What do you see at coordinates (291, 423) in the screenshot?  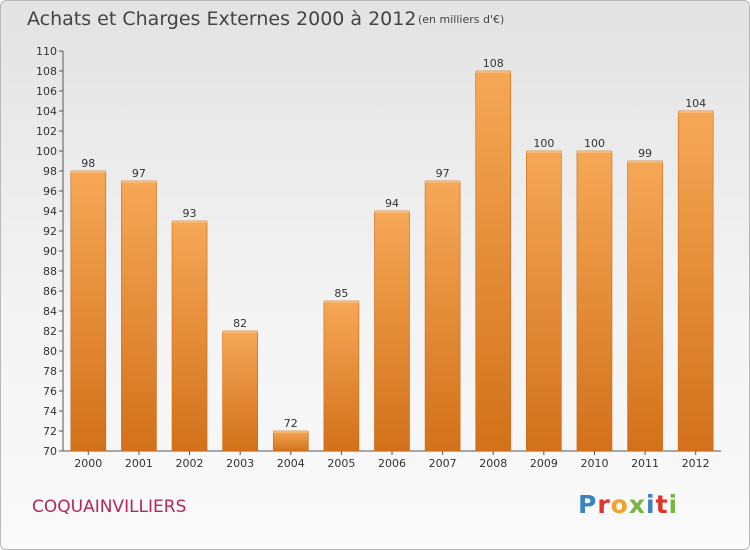 I see `data-label: 72` at bounding box center [291, 423].